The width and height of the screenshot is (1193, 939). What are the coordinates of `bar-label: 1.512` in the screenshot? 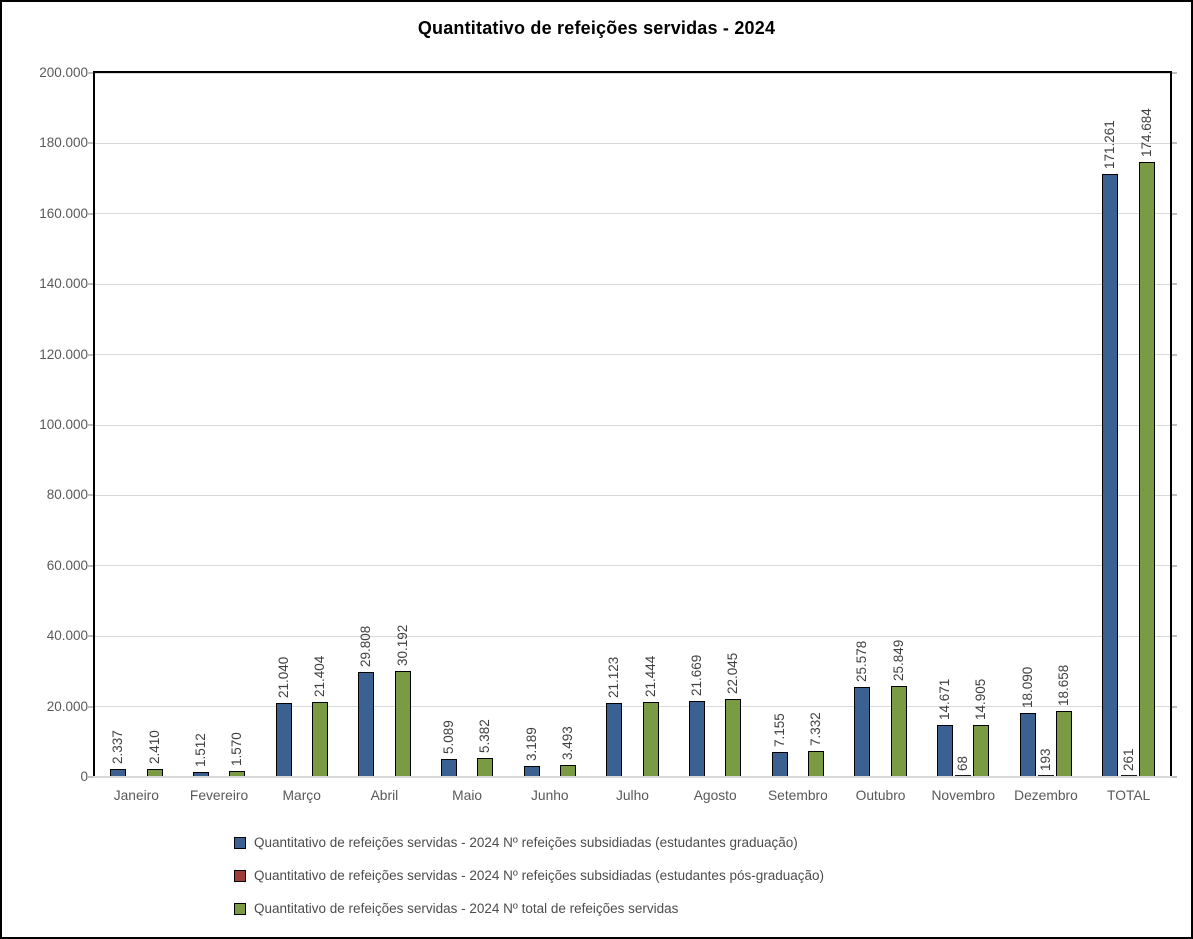 It's located at (200, 749).